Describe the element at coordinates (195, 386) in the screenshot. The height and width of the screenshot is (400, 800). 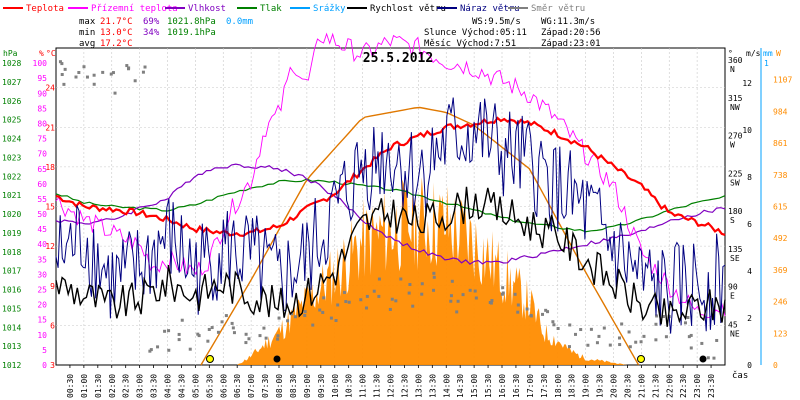
I see `x-axis-tick: 05:00` at that location.